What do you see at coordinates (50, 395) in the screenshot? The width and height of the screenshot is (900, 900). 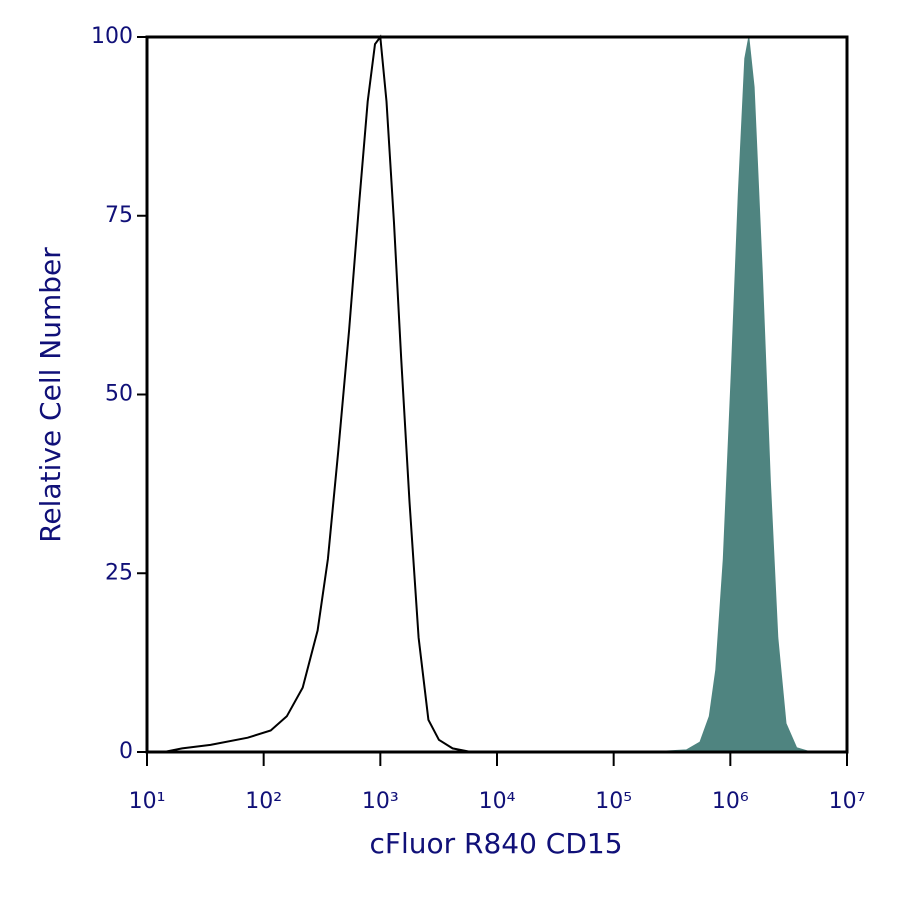 I see `y-axis-title: Relative Cell Number` at bounding box center [50, 395].